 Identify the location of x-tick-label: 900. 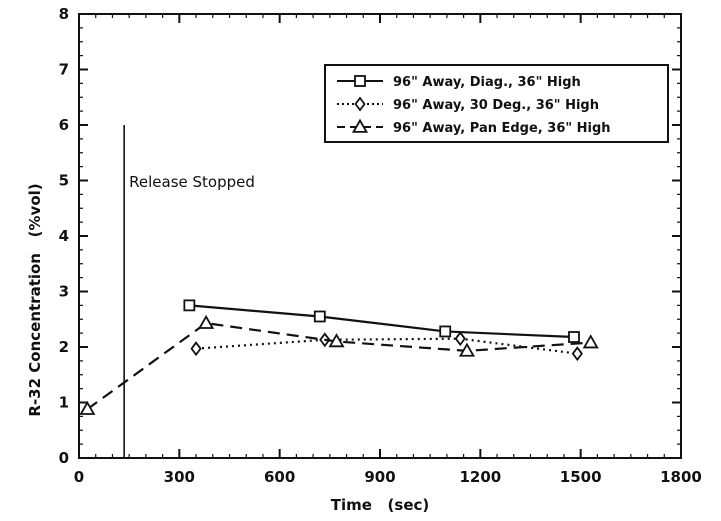
(379, 477).